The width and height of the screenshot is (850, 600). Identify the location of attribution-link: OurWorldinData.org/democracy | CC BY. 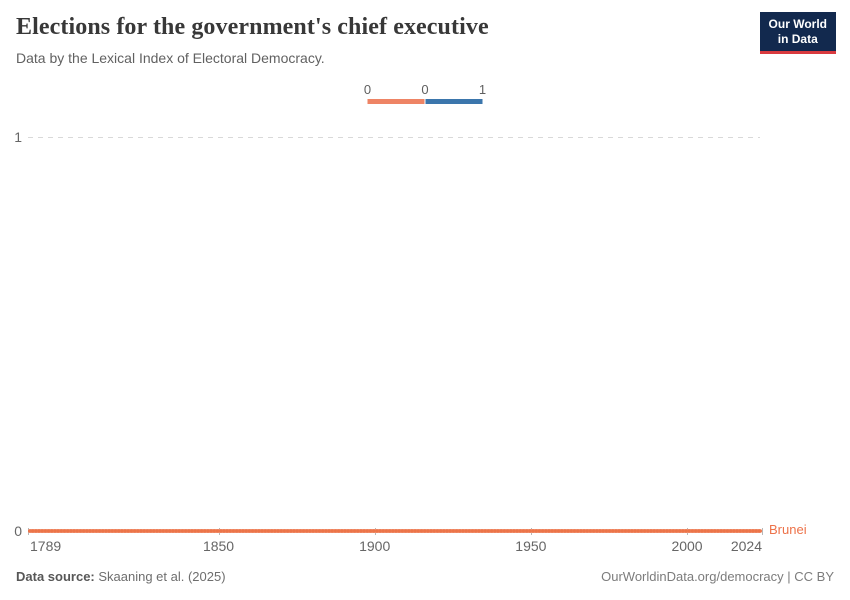
(717, 576).